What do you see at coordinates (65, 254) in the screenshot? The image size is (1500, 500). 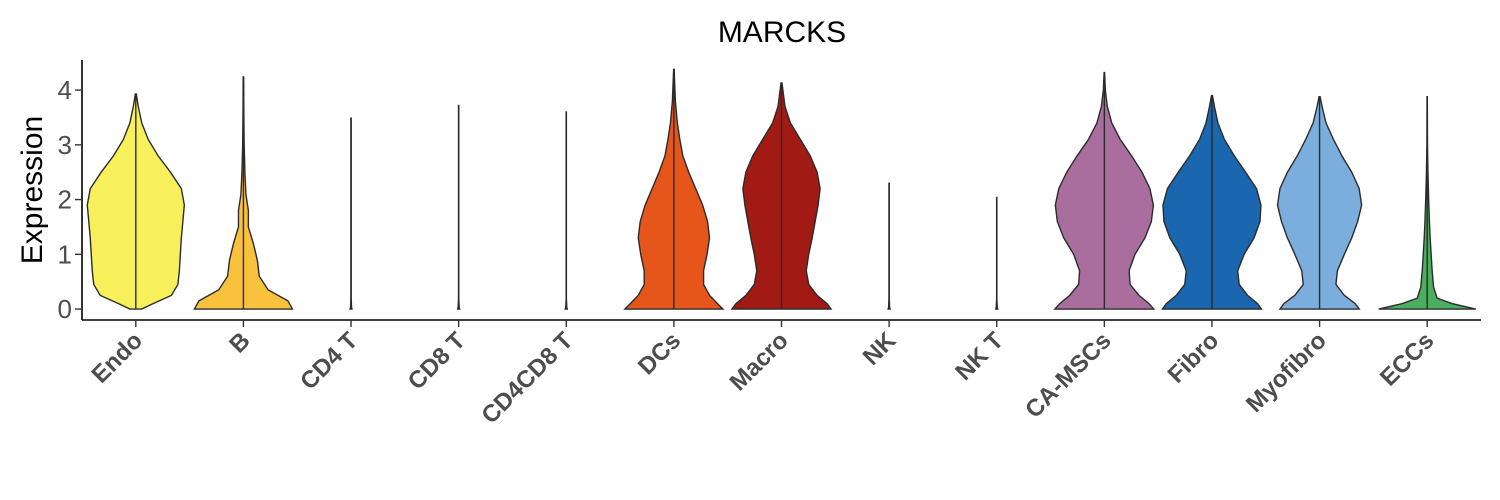 I see `y-tick-label: 1` at bounding box center [65, 254].